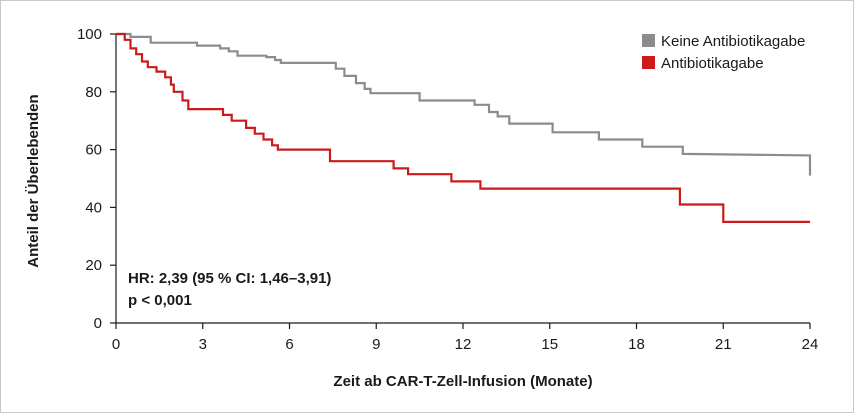 The image size is (854, 413). What do you see at coordinates (549, 344) in the screenshot?
I see `x-tick-label: 15` at bounding box center [549, 344].